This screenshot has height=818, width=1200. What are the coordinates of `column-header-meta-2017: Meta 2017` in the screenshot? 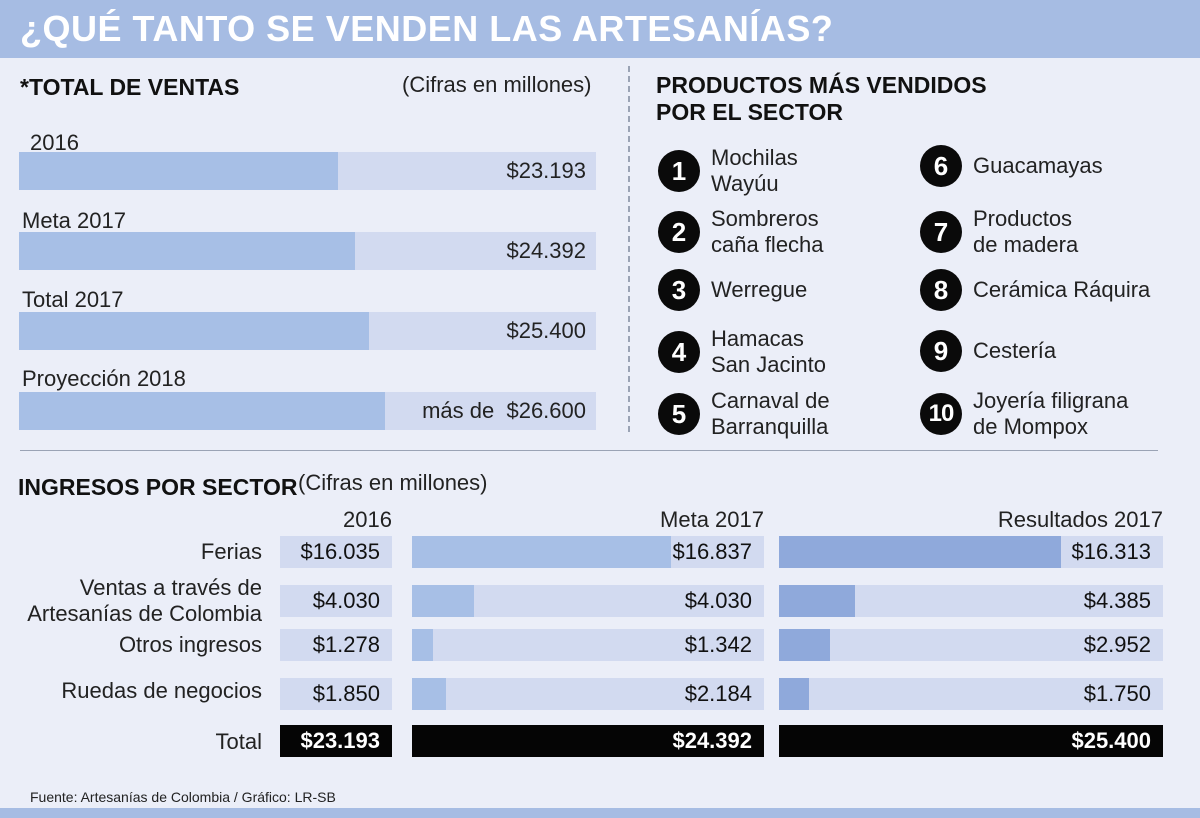 It's located at (712, 519).